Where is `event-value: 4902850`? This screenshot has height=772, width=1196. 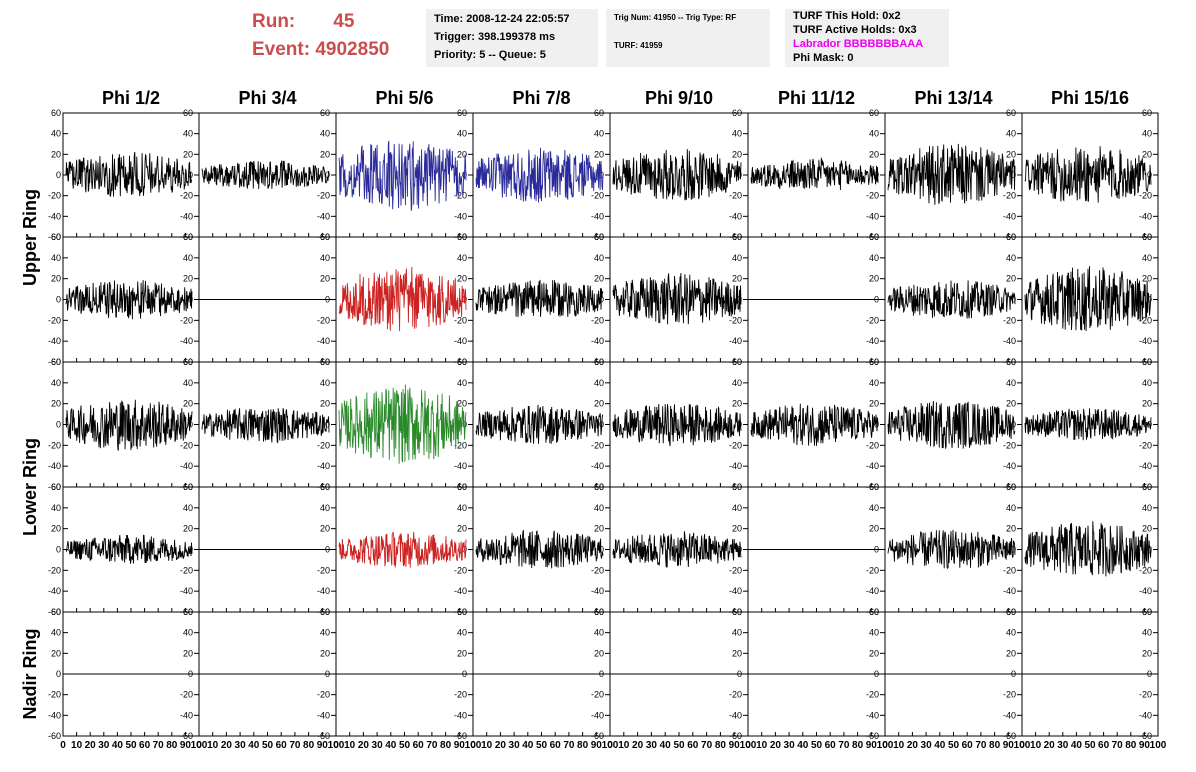
event-value: 4902850 is located at coordinates (352, 49).